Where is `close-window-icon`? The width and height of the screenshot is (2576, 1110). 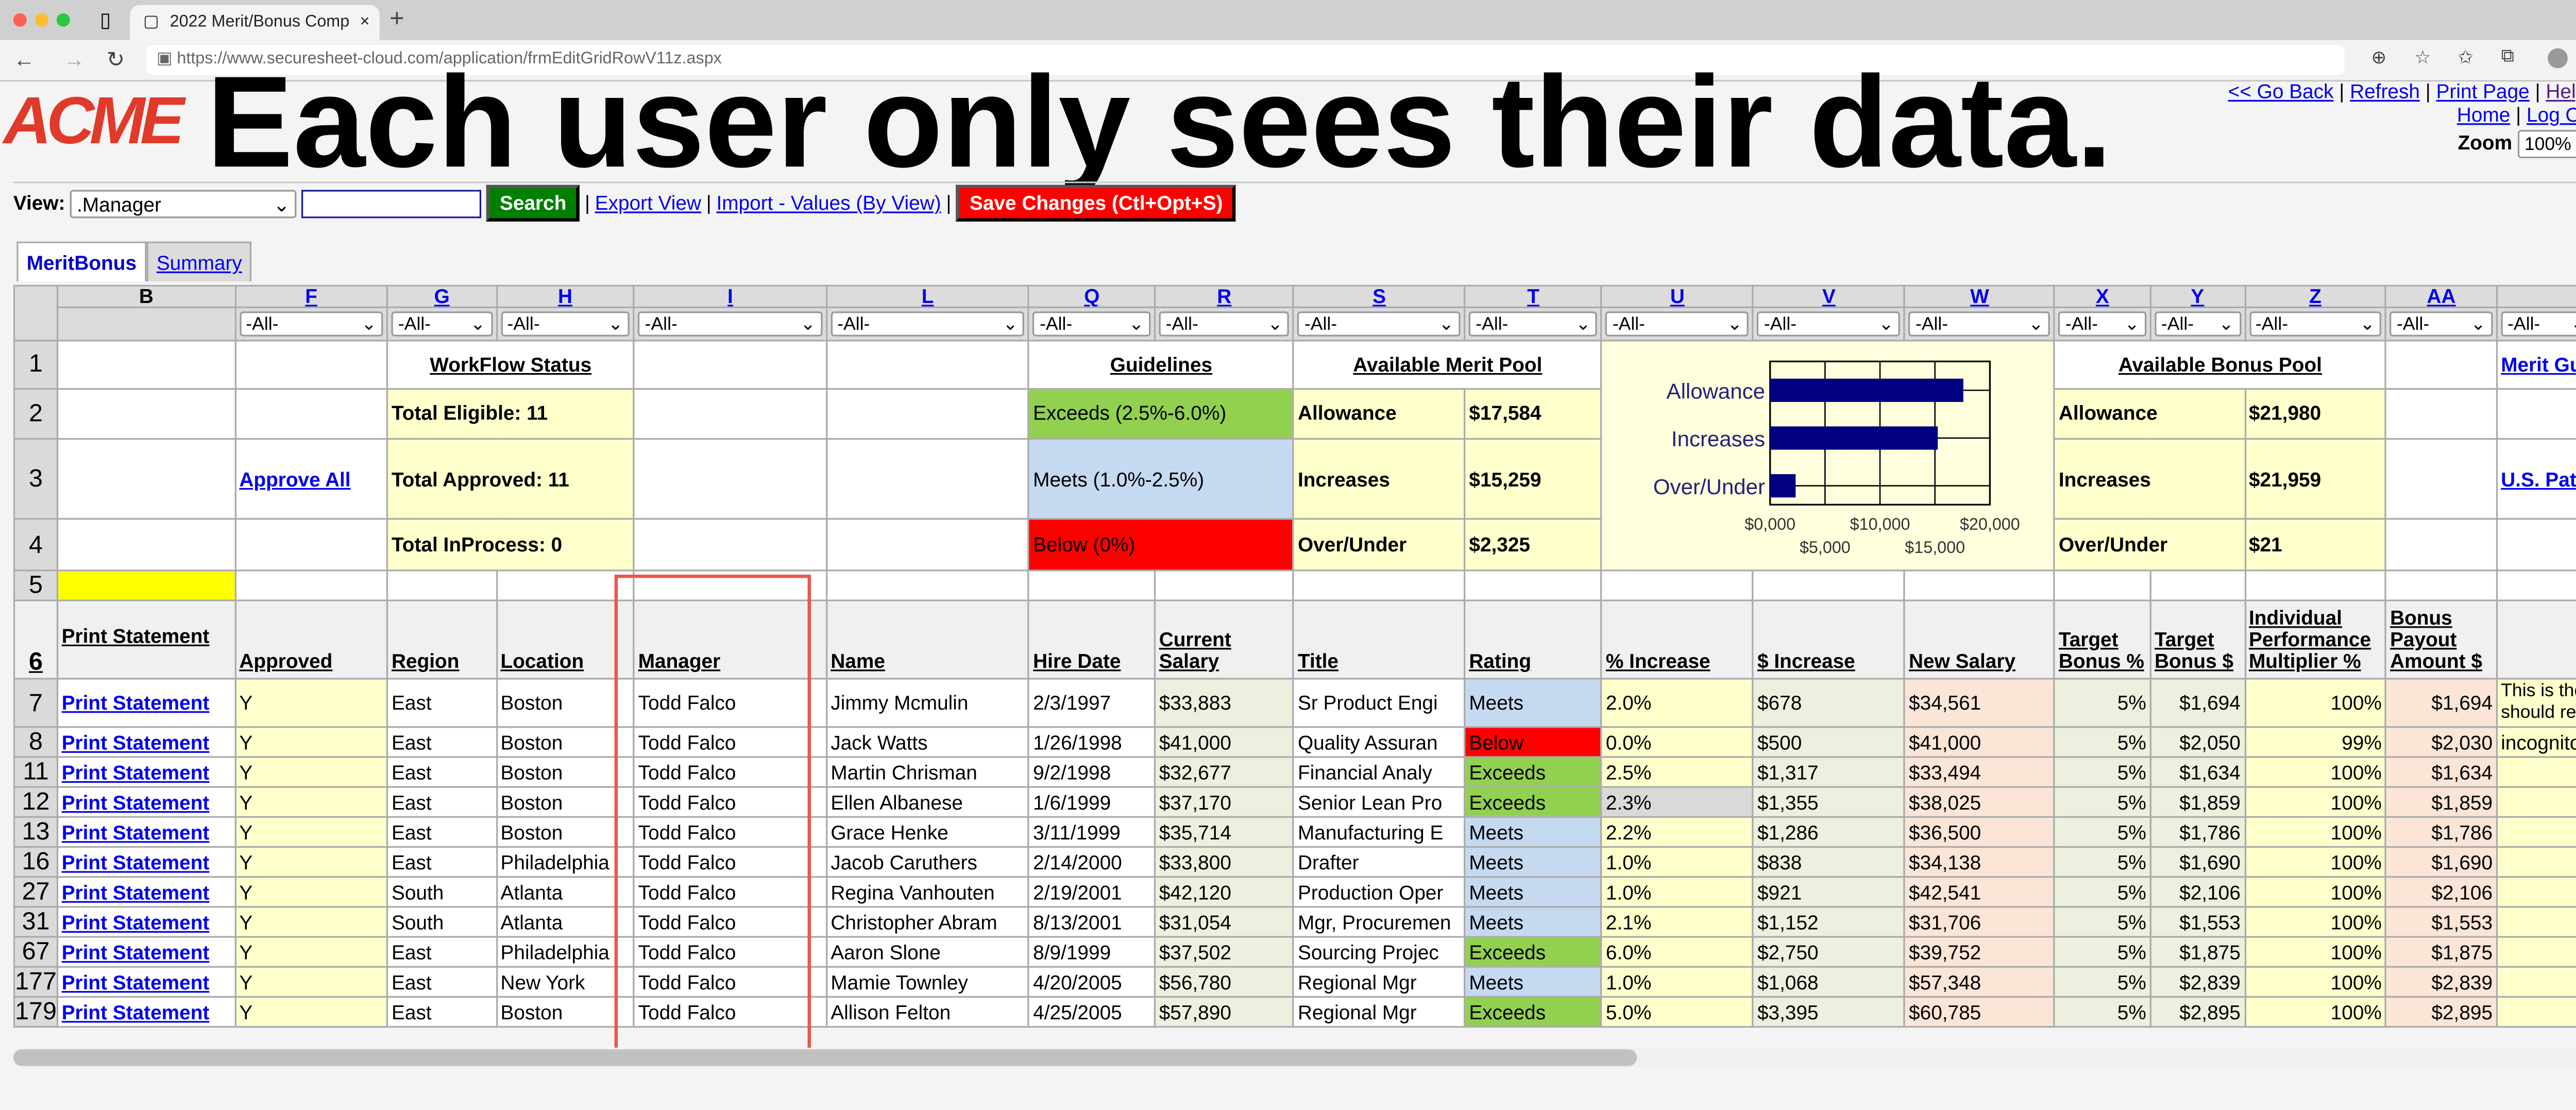
close-window-icon is located at coordinates (20, 20).